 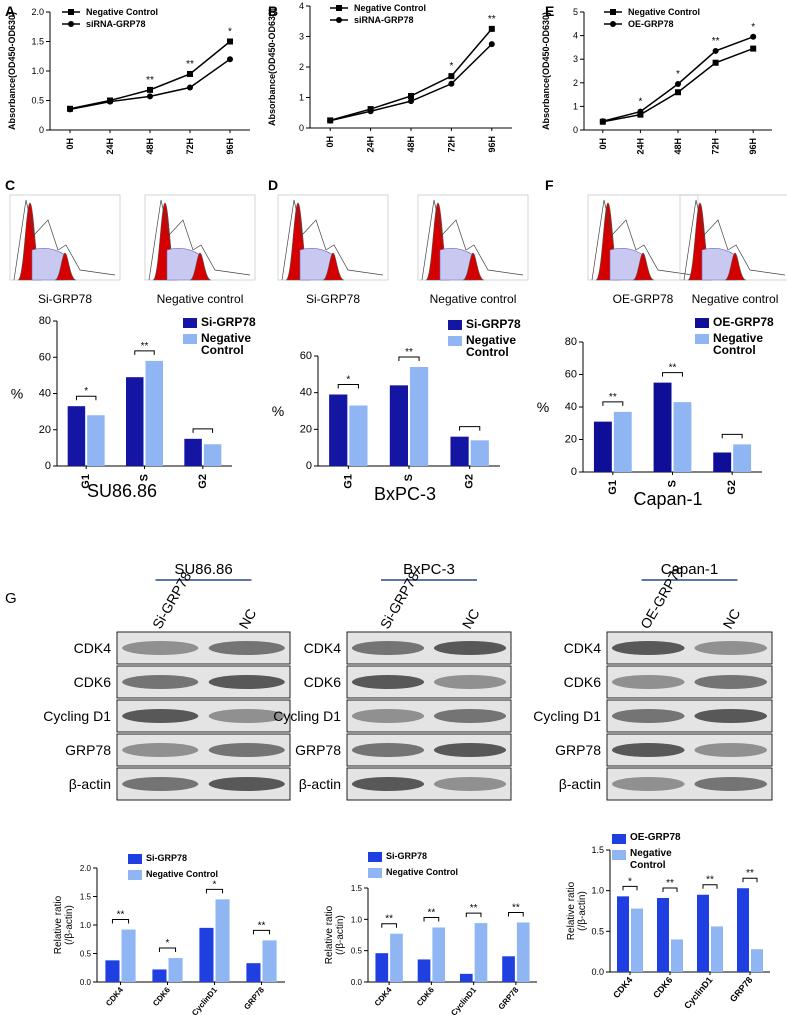 I want to click on protein-label: Cycling D1, so click(x=307, y=716).